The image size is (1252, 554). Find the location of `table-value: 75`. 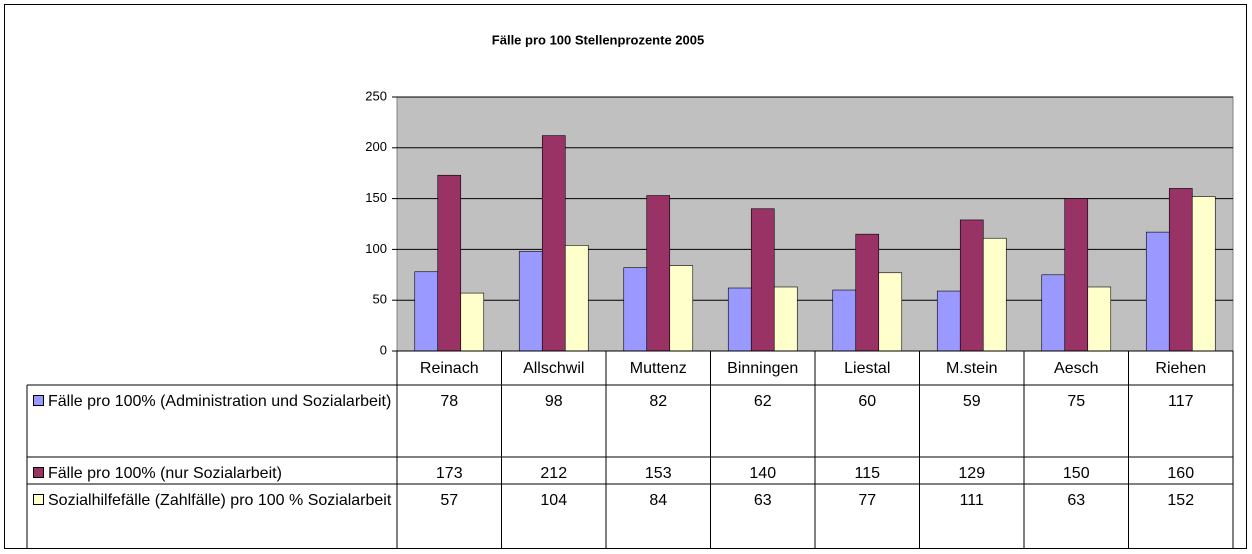

table-value: 75 is located at coordinates (1076, 421).